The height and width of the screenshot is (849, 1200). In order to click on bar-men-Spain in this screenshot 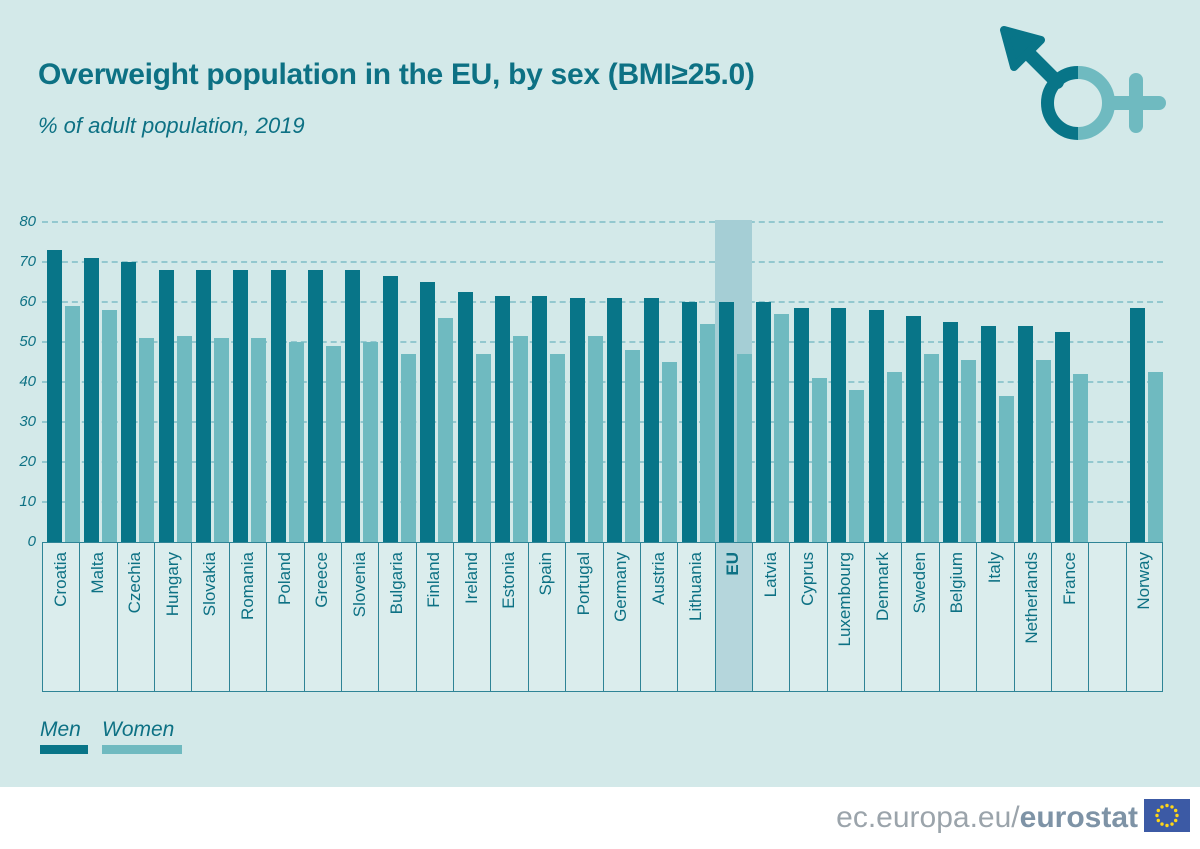, I will do `click(540, 419)`.